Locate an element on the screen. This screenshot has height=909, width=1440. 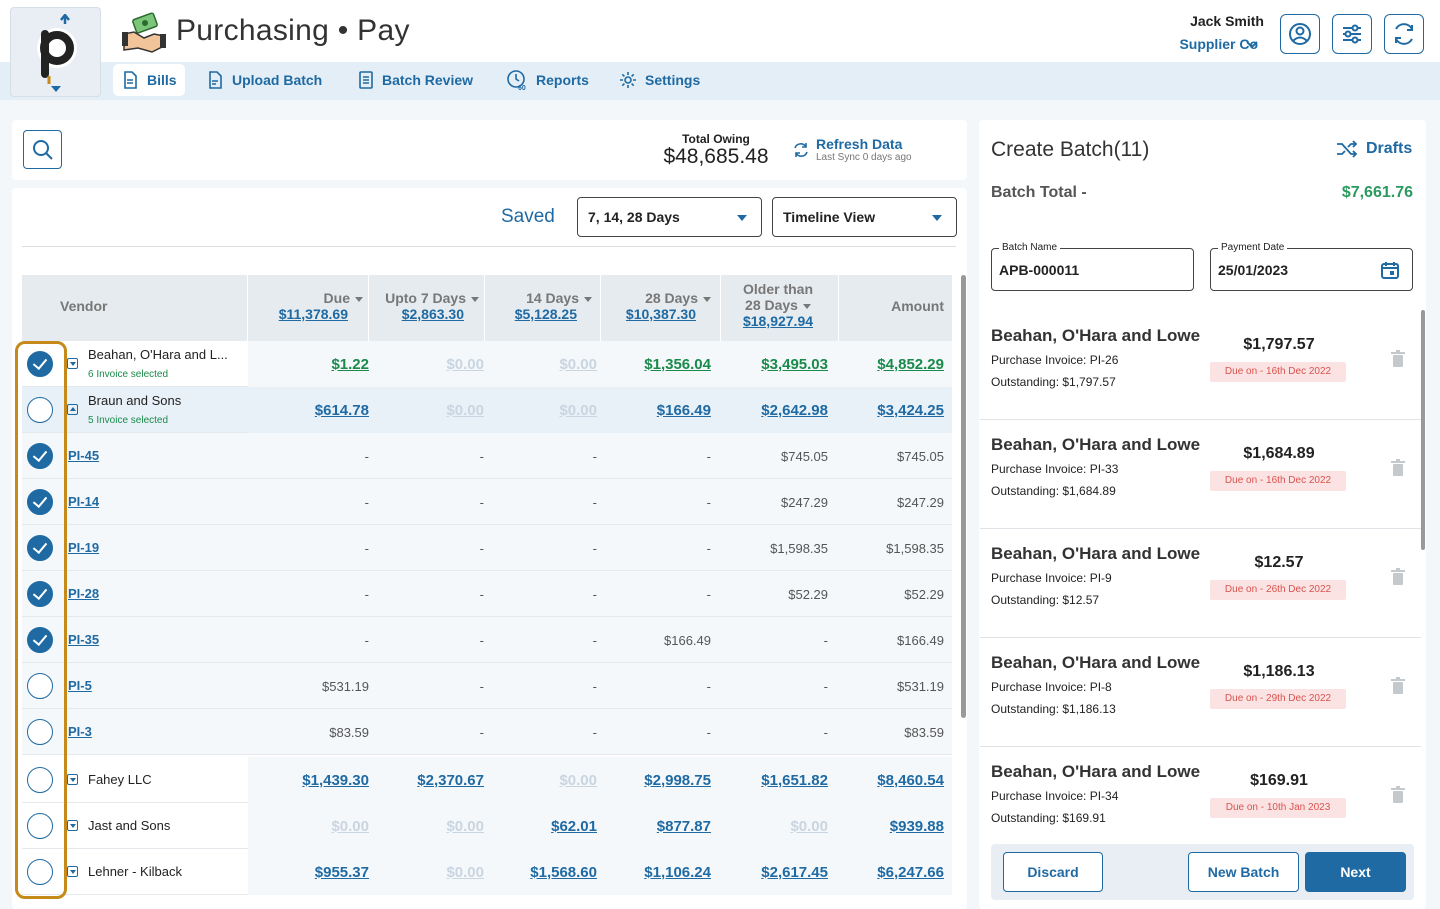
cell-older: $2,642.98 is located at coordinates (794, 410).